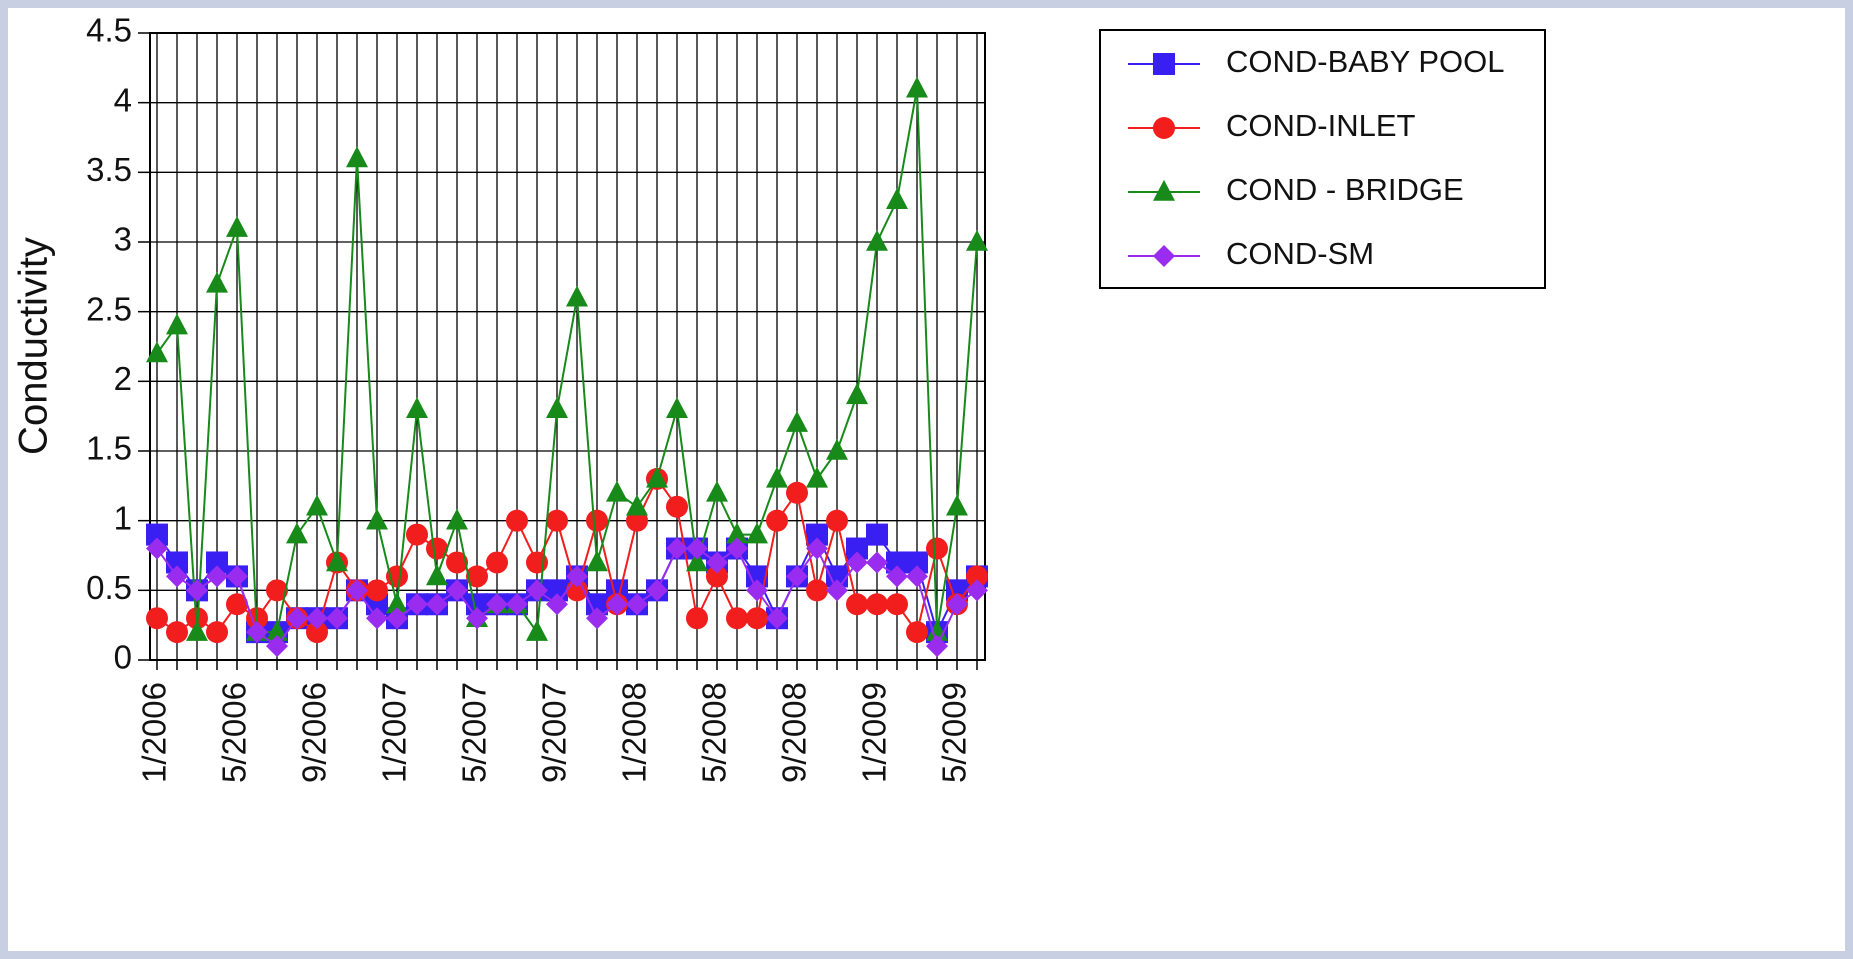  Describe the element at coordinates (234, 732) in the screenshot. I see `x-tick-label: 5/2006` at that location.